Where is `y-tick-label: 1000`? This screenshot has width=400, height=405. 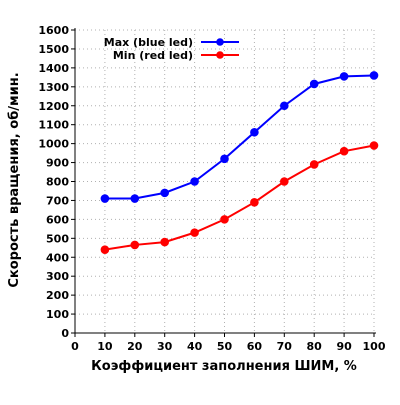
y-tick-label: 1000 is located at coordinates (53, 144).